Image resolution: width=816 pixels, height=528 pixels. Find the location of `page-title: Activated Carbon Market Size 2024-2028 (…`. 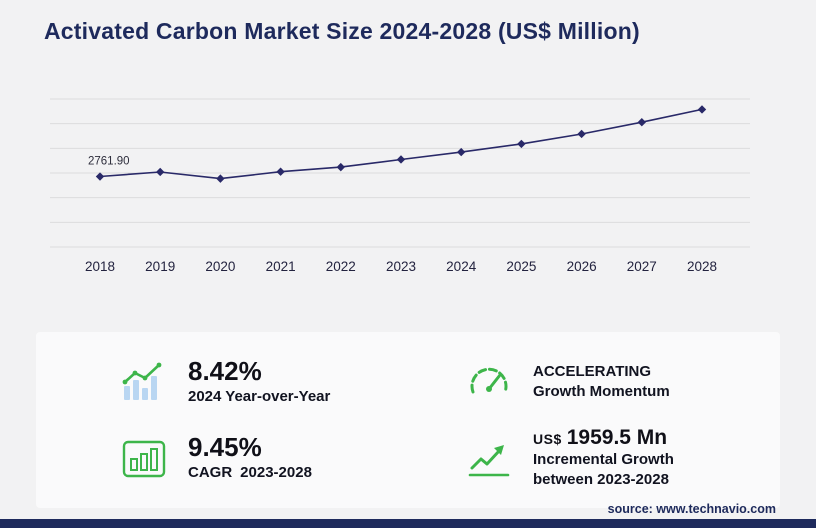

page-title: Activated Carbon Market Size 2024-2028 (… is located at coordinates (342, 31).